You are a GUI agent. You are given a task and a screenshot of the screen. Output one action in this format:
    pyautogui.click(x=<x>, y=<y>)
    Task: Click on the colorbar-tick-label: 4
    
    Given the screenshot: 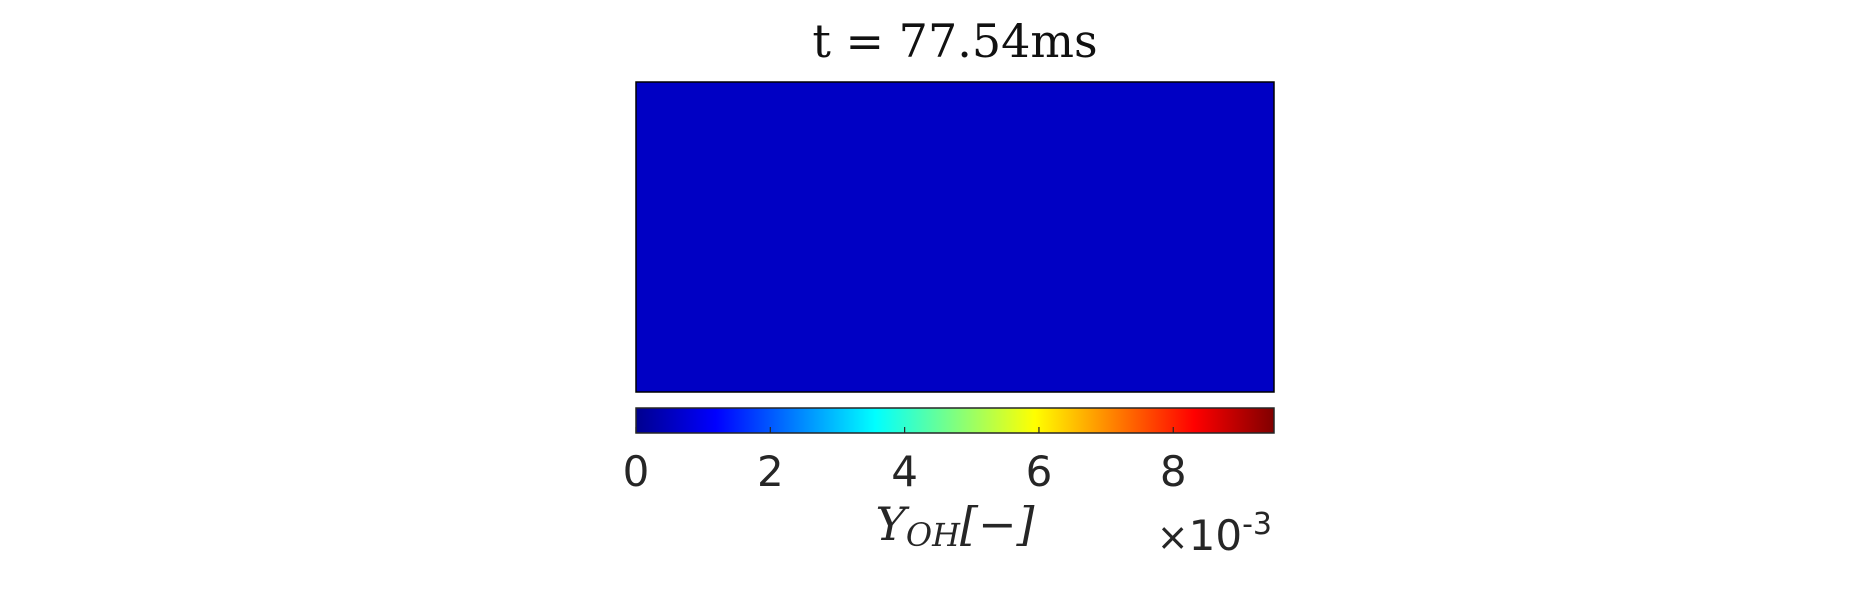 What is the action you would take?
    pyautogui.click(x=904, y=471)
    